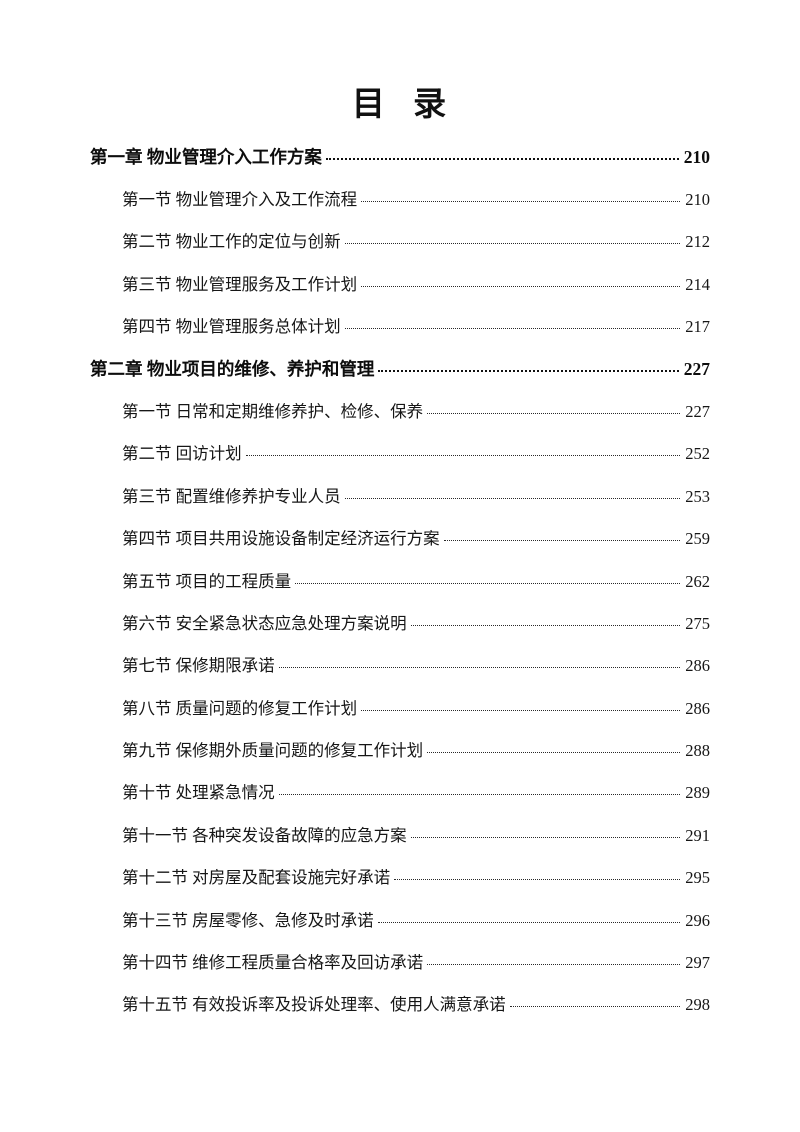 This screenshot has width=800, height=1132. Describe the element at coordinates (273, 411) in the screenshot. I see `toc-entry-label: 第一节 日常和定期维修养护、检修、保养` at that location.